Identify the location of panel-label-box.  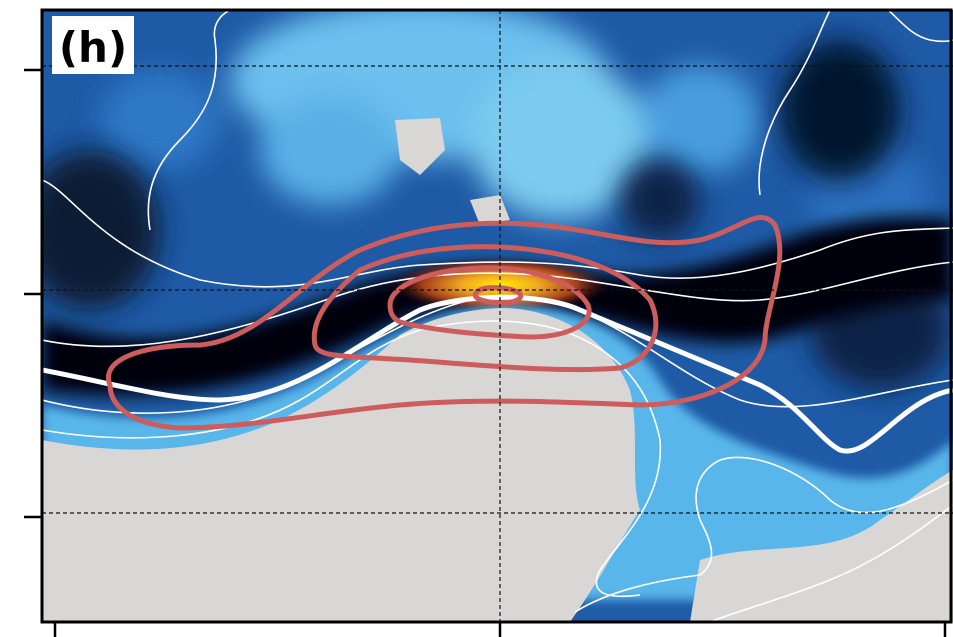
(93, 45).